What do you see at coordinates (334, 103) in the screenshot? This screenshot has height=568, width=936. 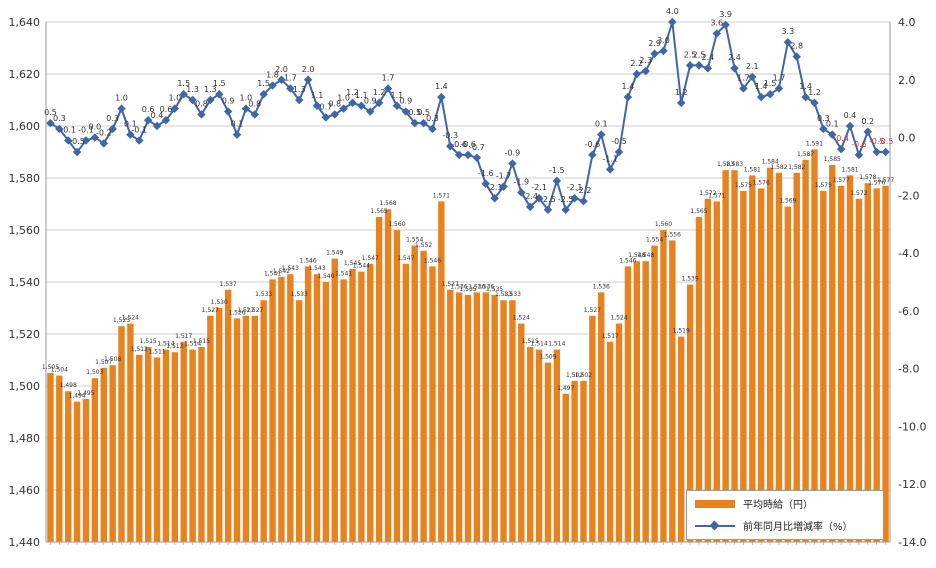 I see `line-value-label: 0.8` at bounding box center [334, 103].